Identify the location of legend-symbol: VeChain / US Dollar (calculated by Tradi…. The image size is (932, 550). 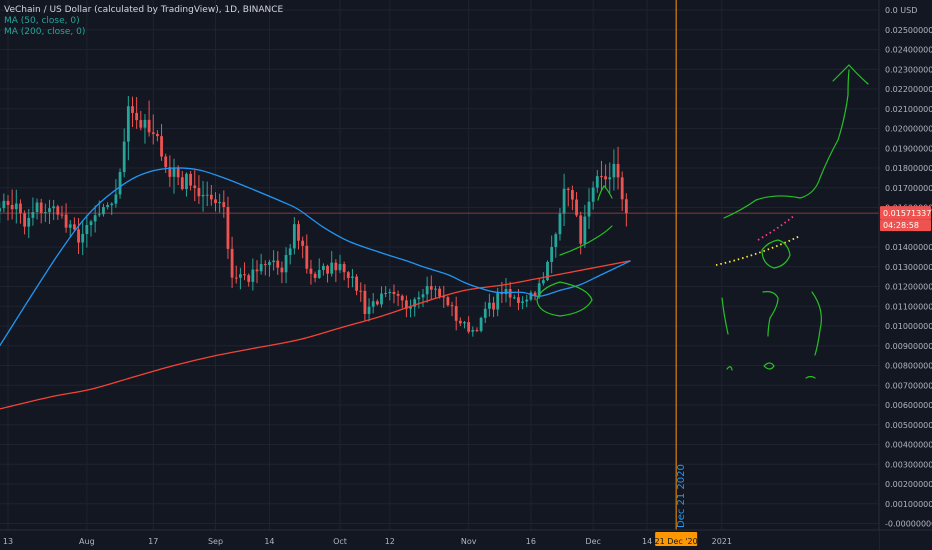
(144, 10).